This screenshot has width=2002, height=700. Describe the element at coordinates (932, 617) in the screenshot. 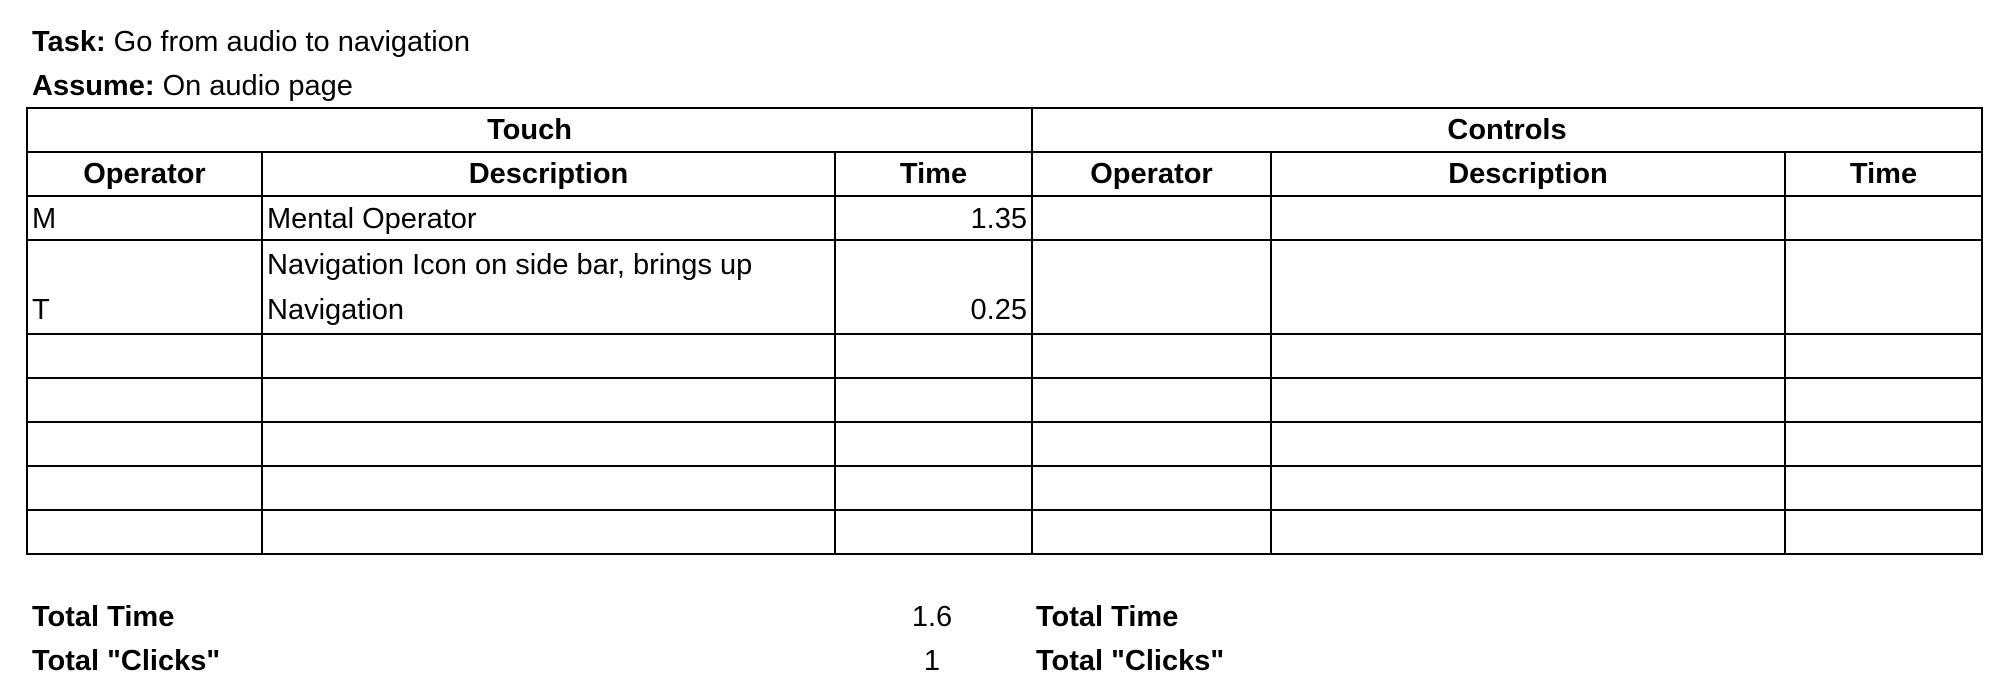

I see `touch-total-time-value: 1.6` at that location.